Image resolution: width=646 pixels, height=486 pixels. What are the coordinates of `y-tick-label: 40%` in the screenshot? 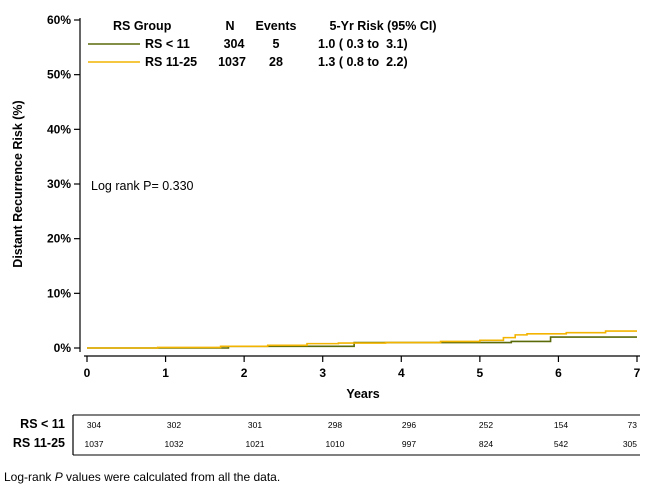 It's located at (59, 129).